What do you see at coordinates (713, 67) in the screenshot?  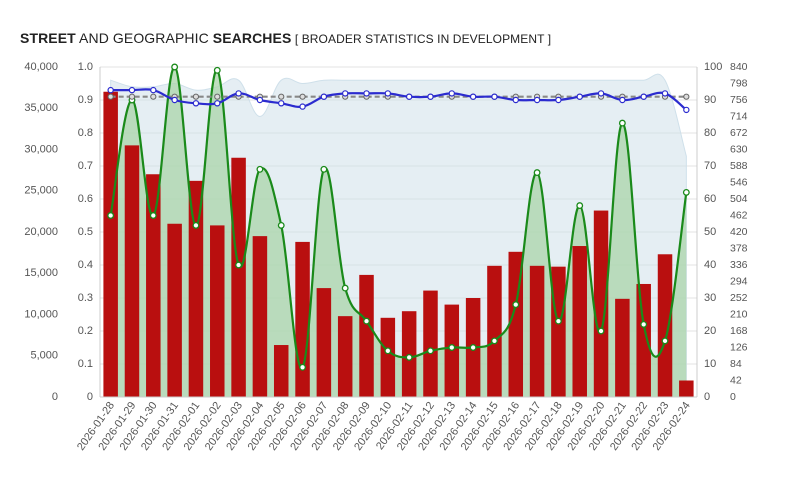 I see `y-tick-label: 100` at bounding box center [713, 67].